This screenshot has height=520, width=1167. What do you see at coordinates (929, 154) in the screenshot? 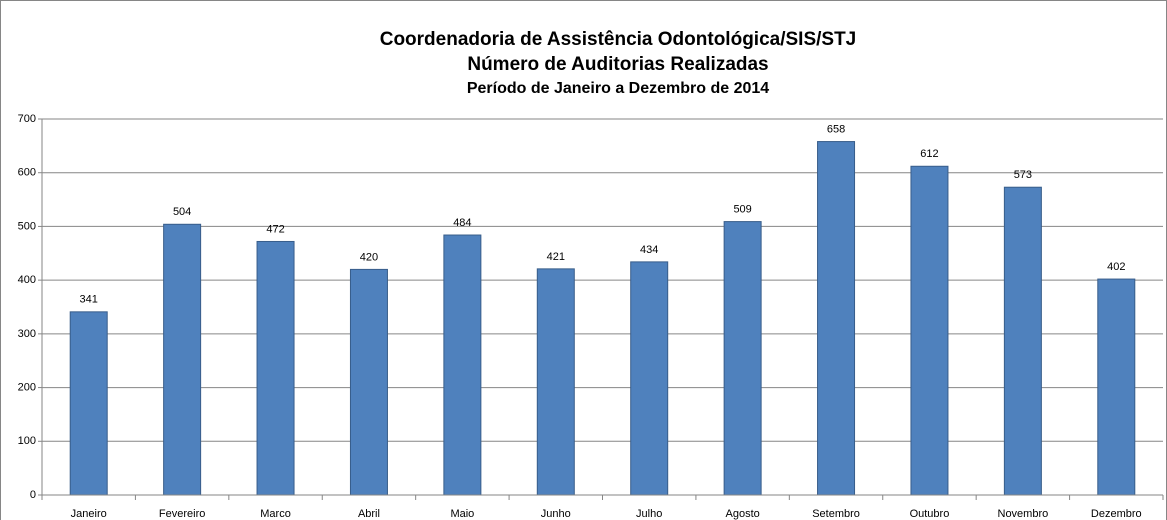
I see `value-label: 612` at bounding box center [929, 154].